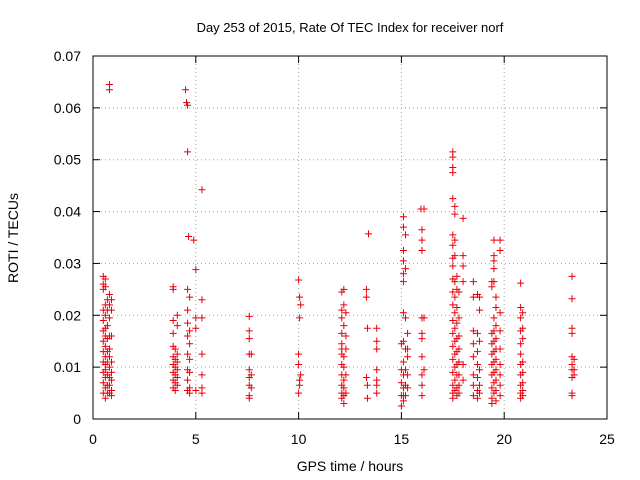 Image resolution: width=640 pixels, height=480 pixels. Describe the element at coordinates (350, 466) in the screenshot. I see `x-axis-title: GPS time / hours` at that location.